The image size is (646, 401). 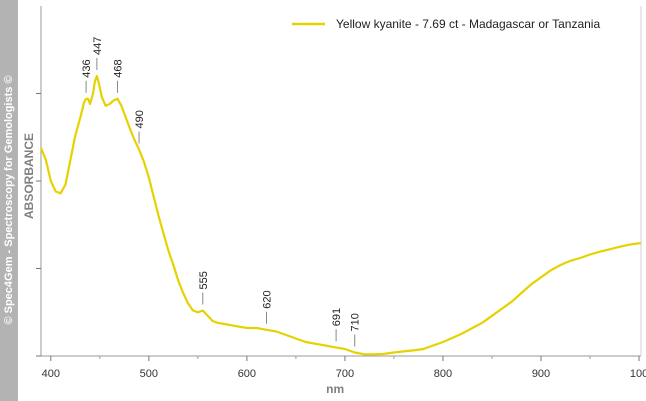 I want to click on peak-label: 490, so click(x=140, y=119).